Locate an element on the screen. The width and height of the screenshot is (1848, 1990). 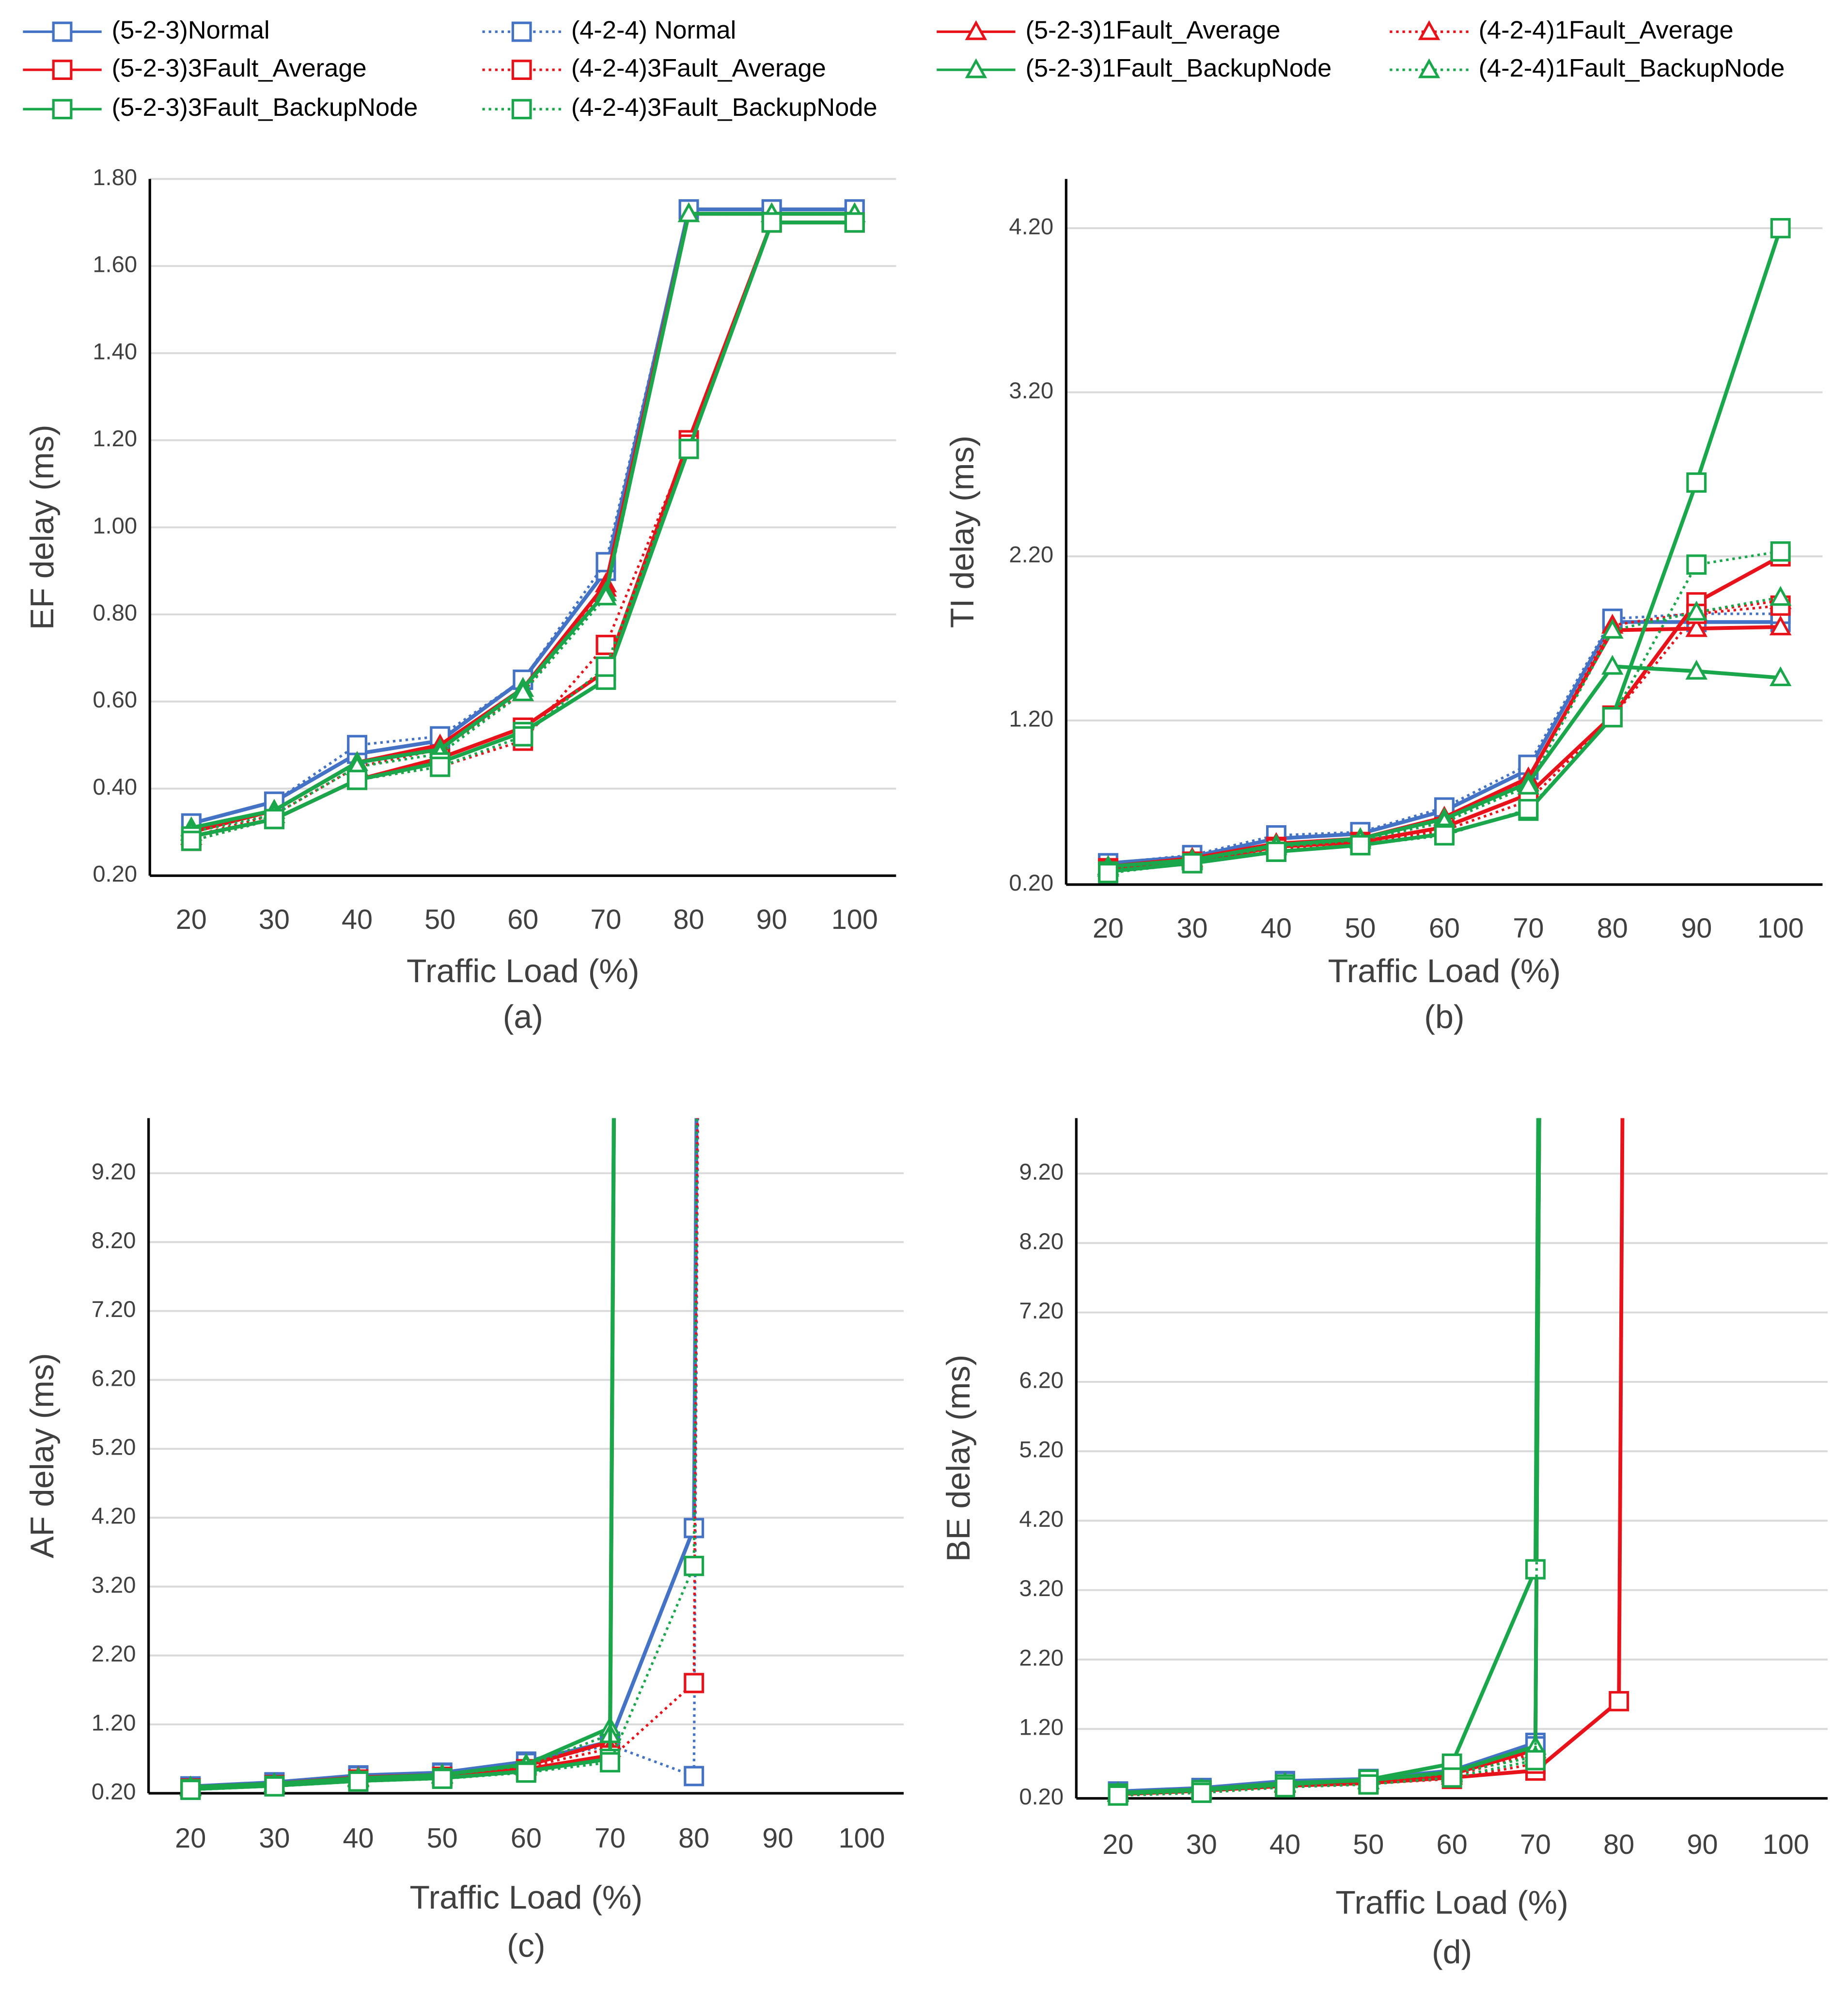
legend-label: (4-2-4)1Fault_Average is located at coordinates (1606, 30).